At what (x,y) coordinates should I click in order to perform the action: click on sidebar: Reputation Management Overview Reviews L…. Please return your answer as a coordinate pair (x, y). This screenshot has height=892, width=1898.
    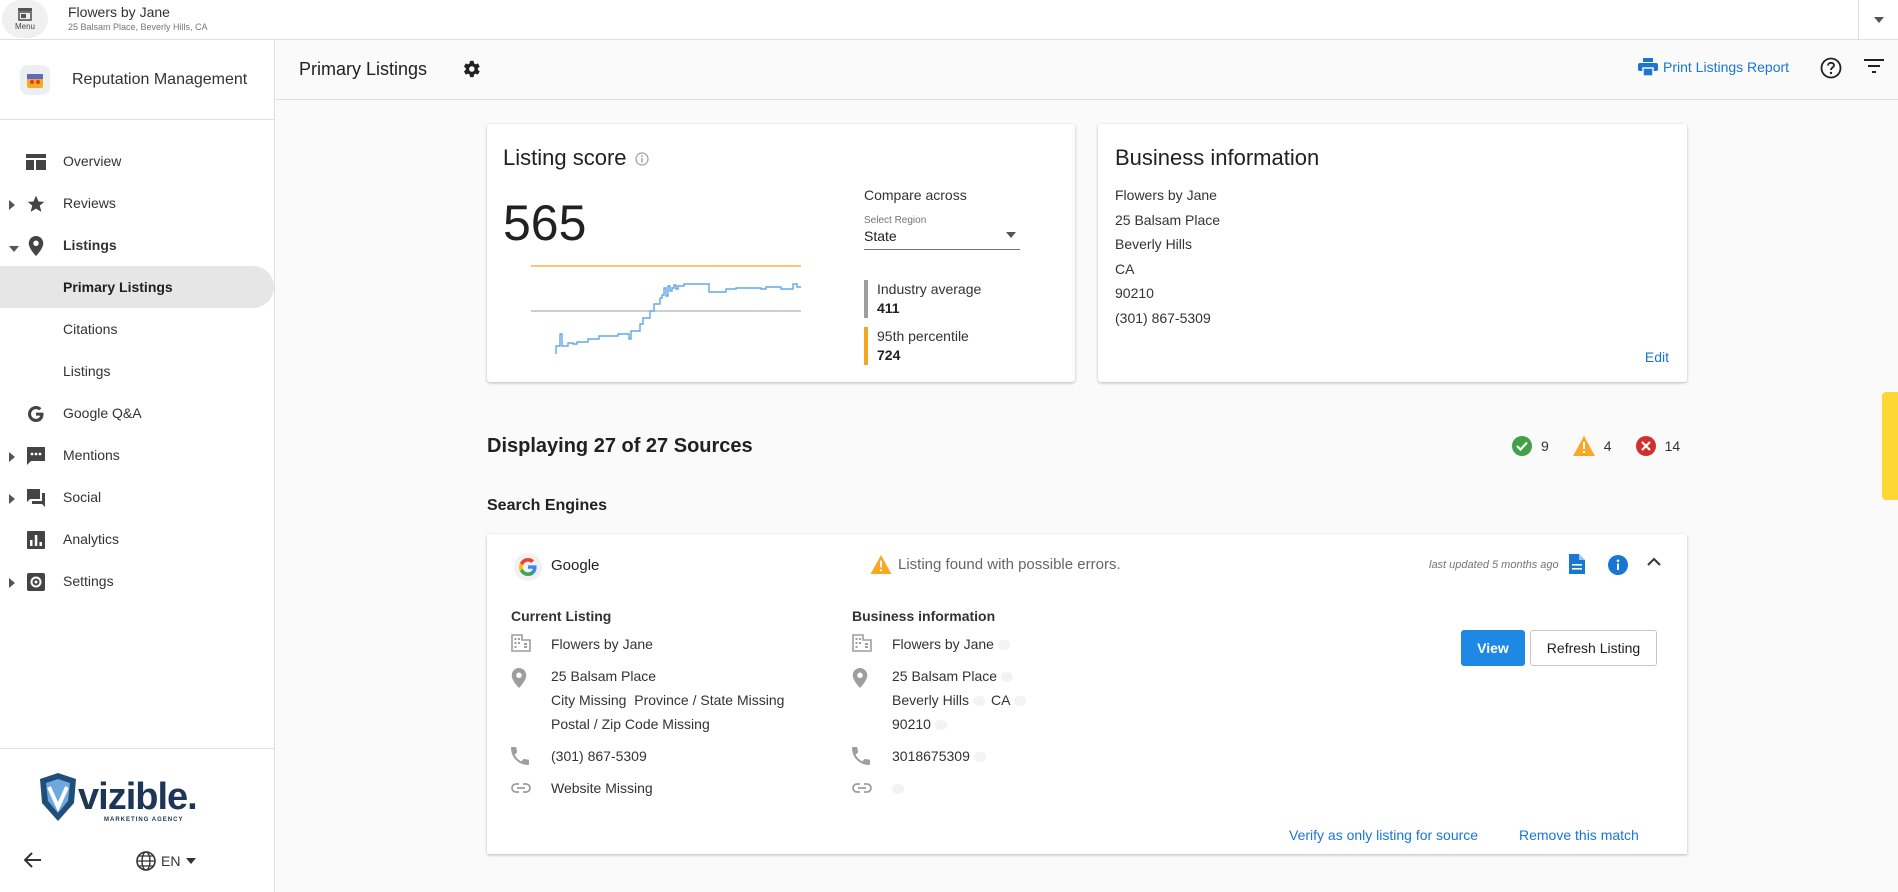
    Looking at the image, I should click on (137, 466).